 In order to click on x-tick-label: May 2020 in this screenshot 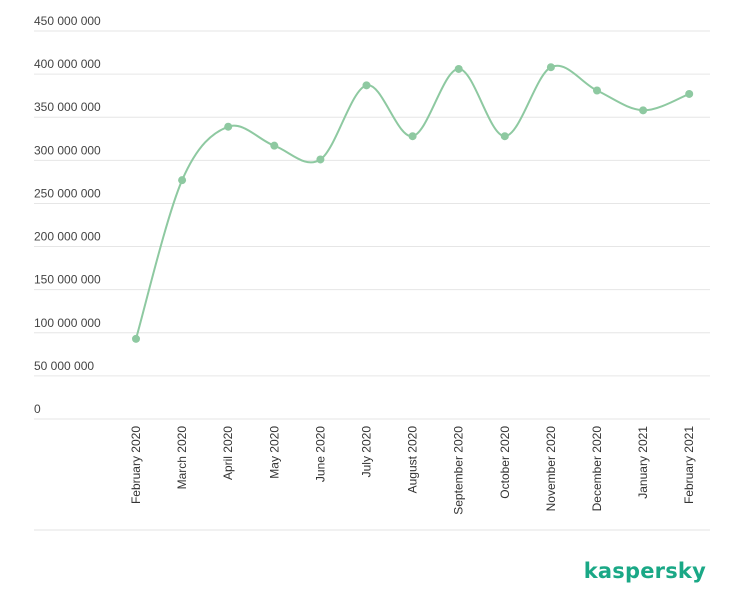, I will do `click(274, 452)`.